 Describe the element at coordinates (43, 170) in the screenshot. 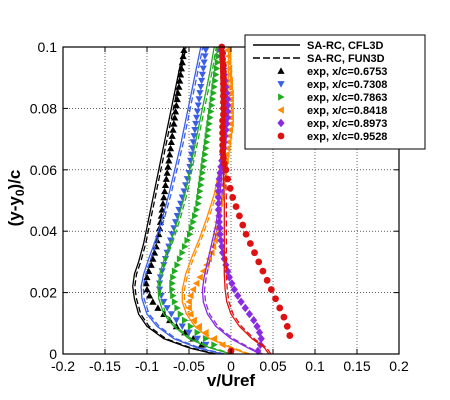

I see `y-tick-label: 0.06` at that location.